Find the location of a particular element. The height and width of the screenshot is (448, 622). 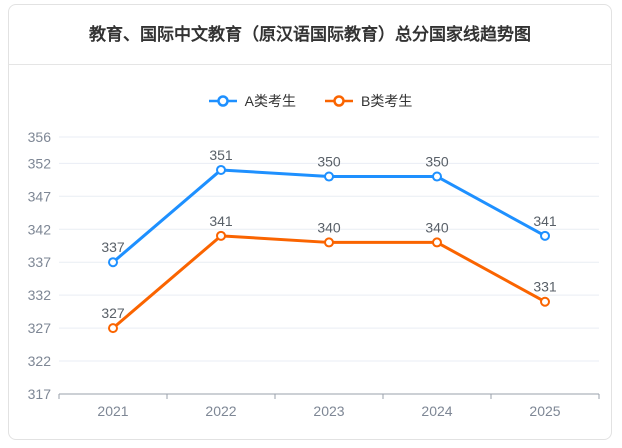

x-axis-label: 2024 is located at coordinates (436, 411).